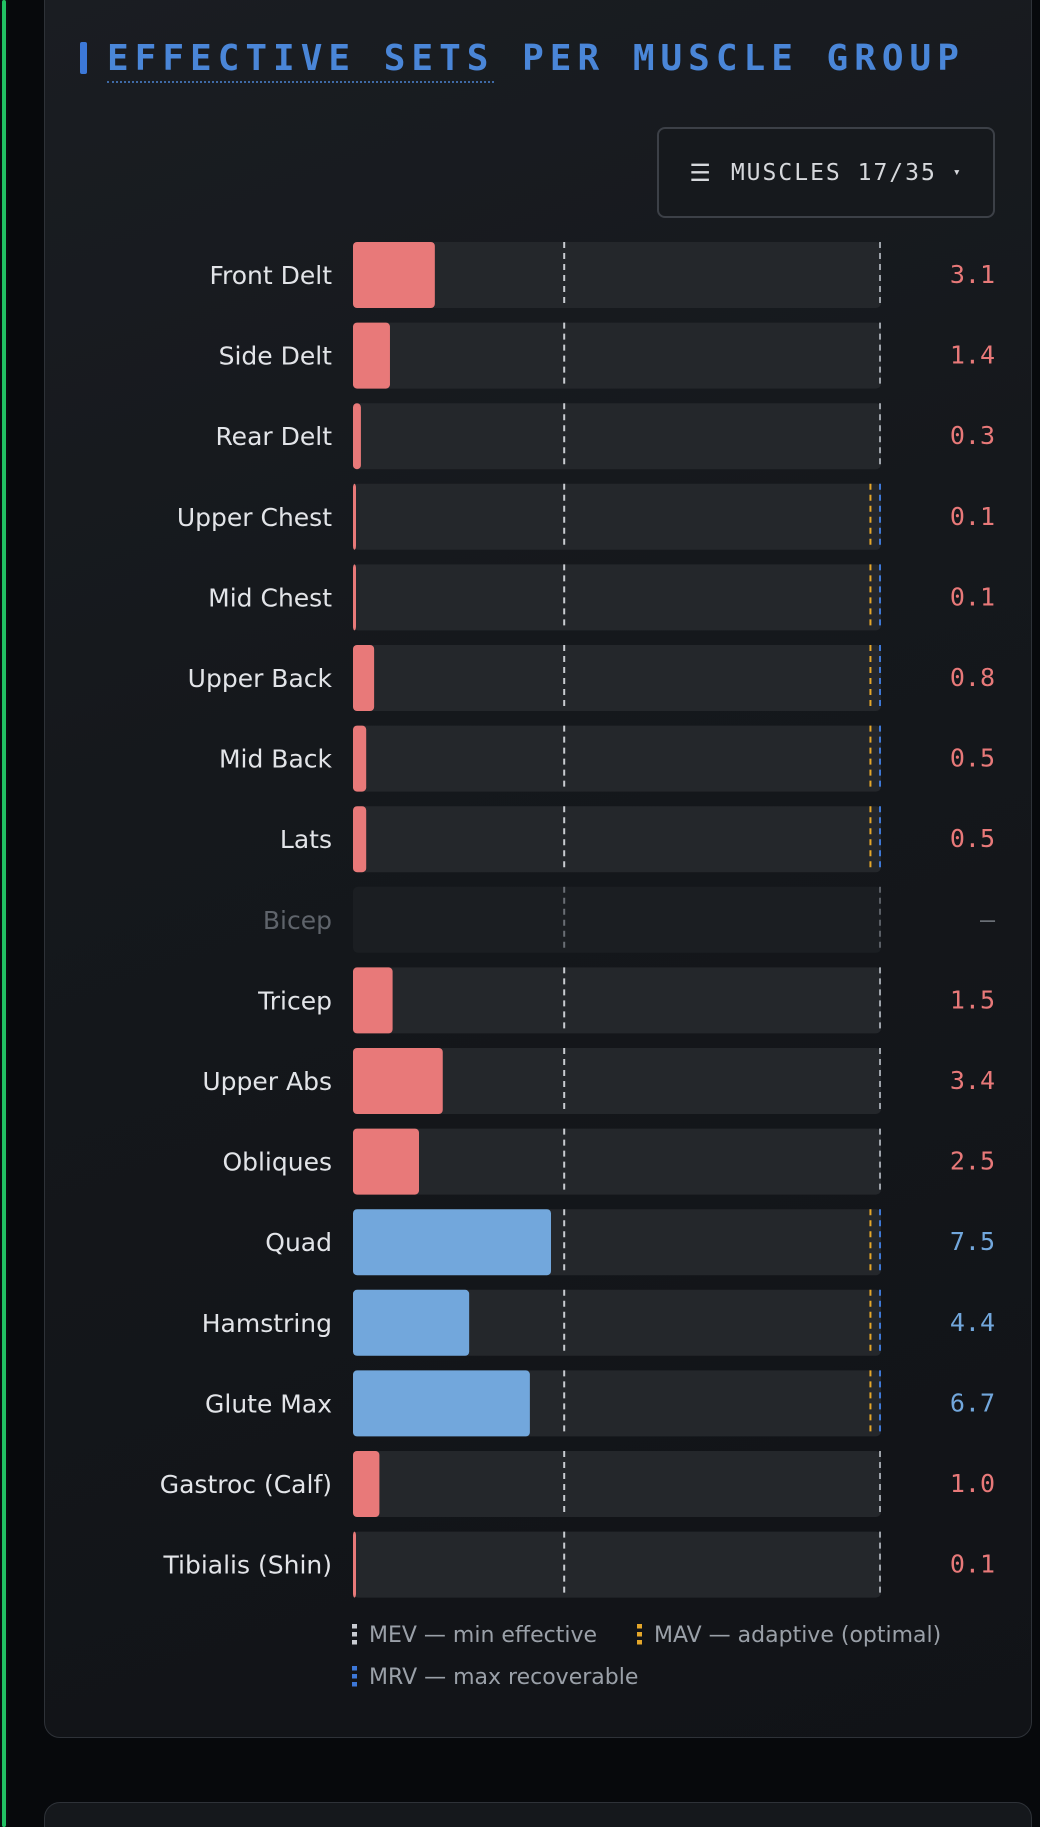 This screenshot has height=1827, width=1040. Describe the element at coordinates (270, 597) in the screenshot. I see `category-label-mid-chest: Mid Chest` at that location.